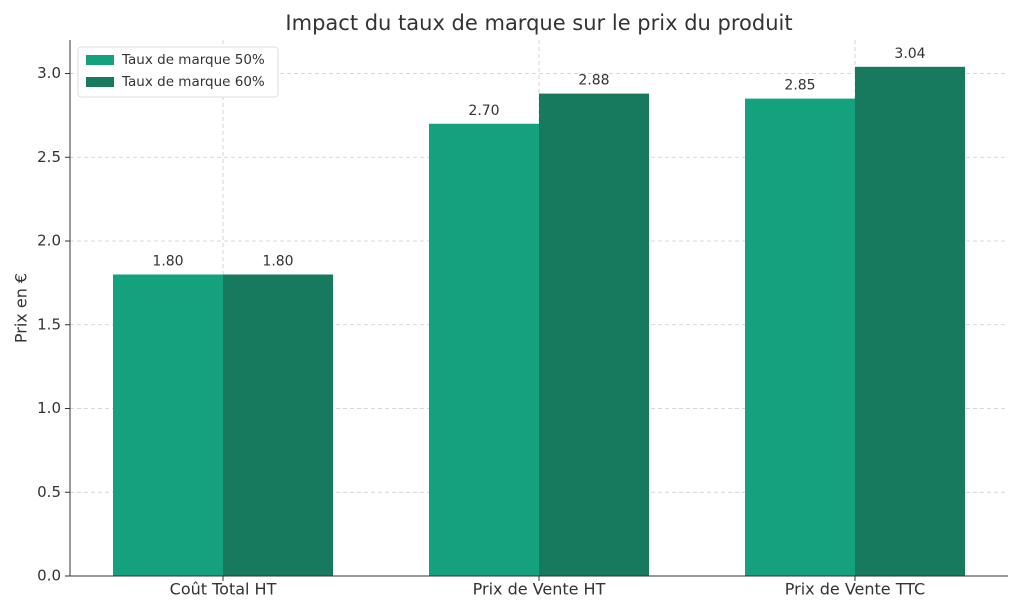 Image resolution: width=1024 pixels, height=614 pixels. I want to click on y-tick-label: 1.0, so click(49, 408).